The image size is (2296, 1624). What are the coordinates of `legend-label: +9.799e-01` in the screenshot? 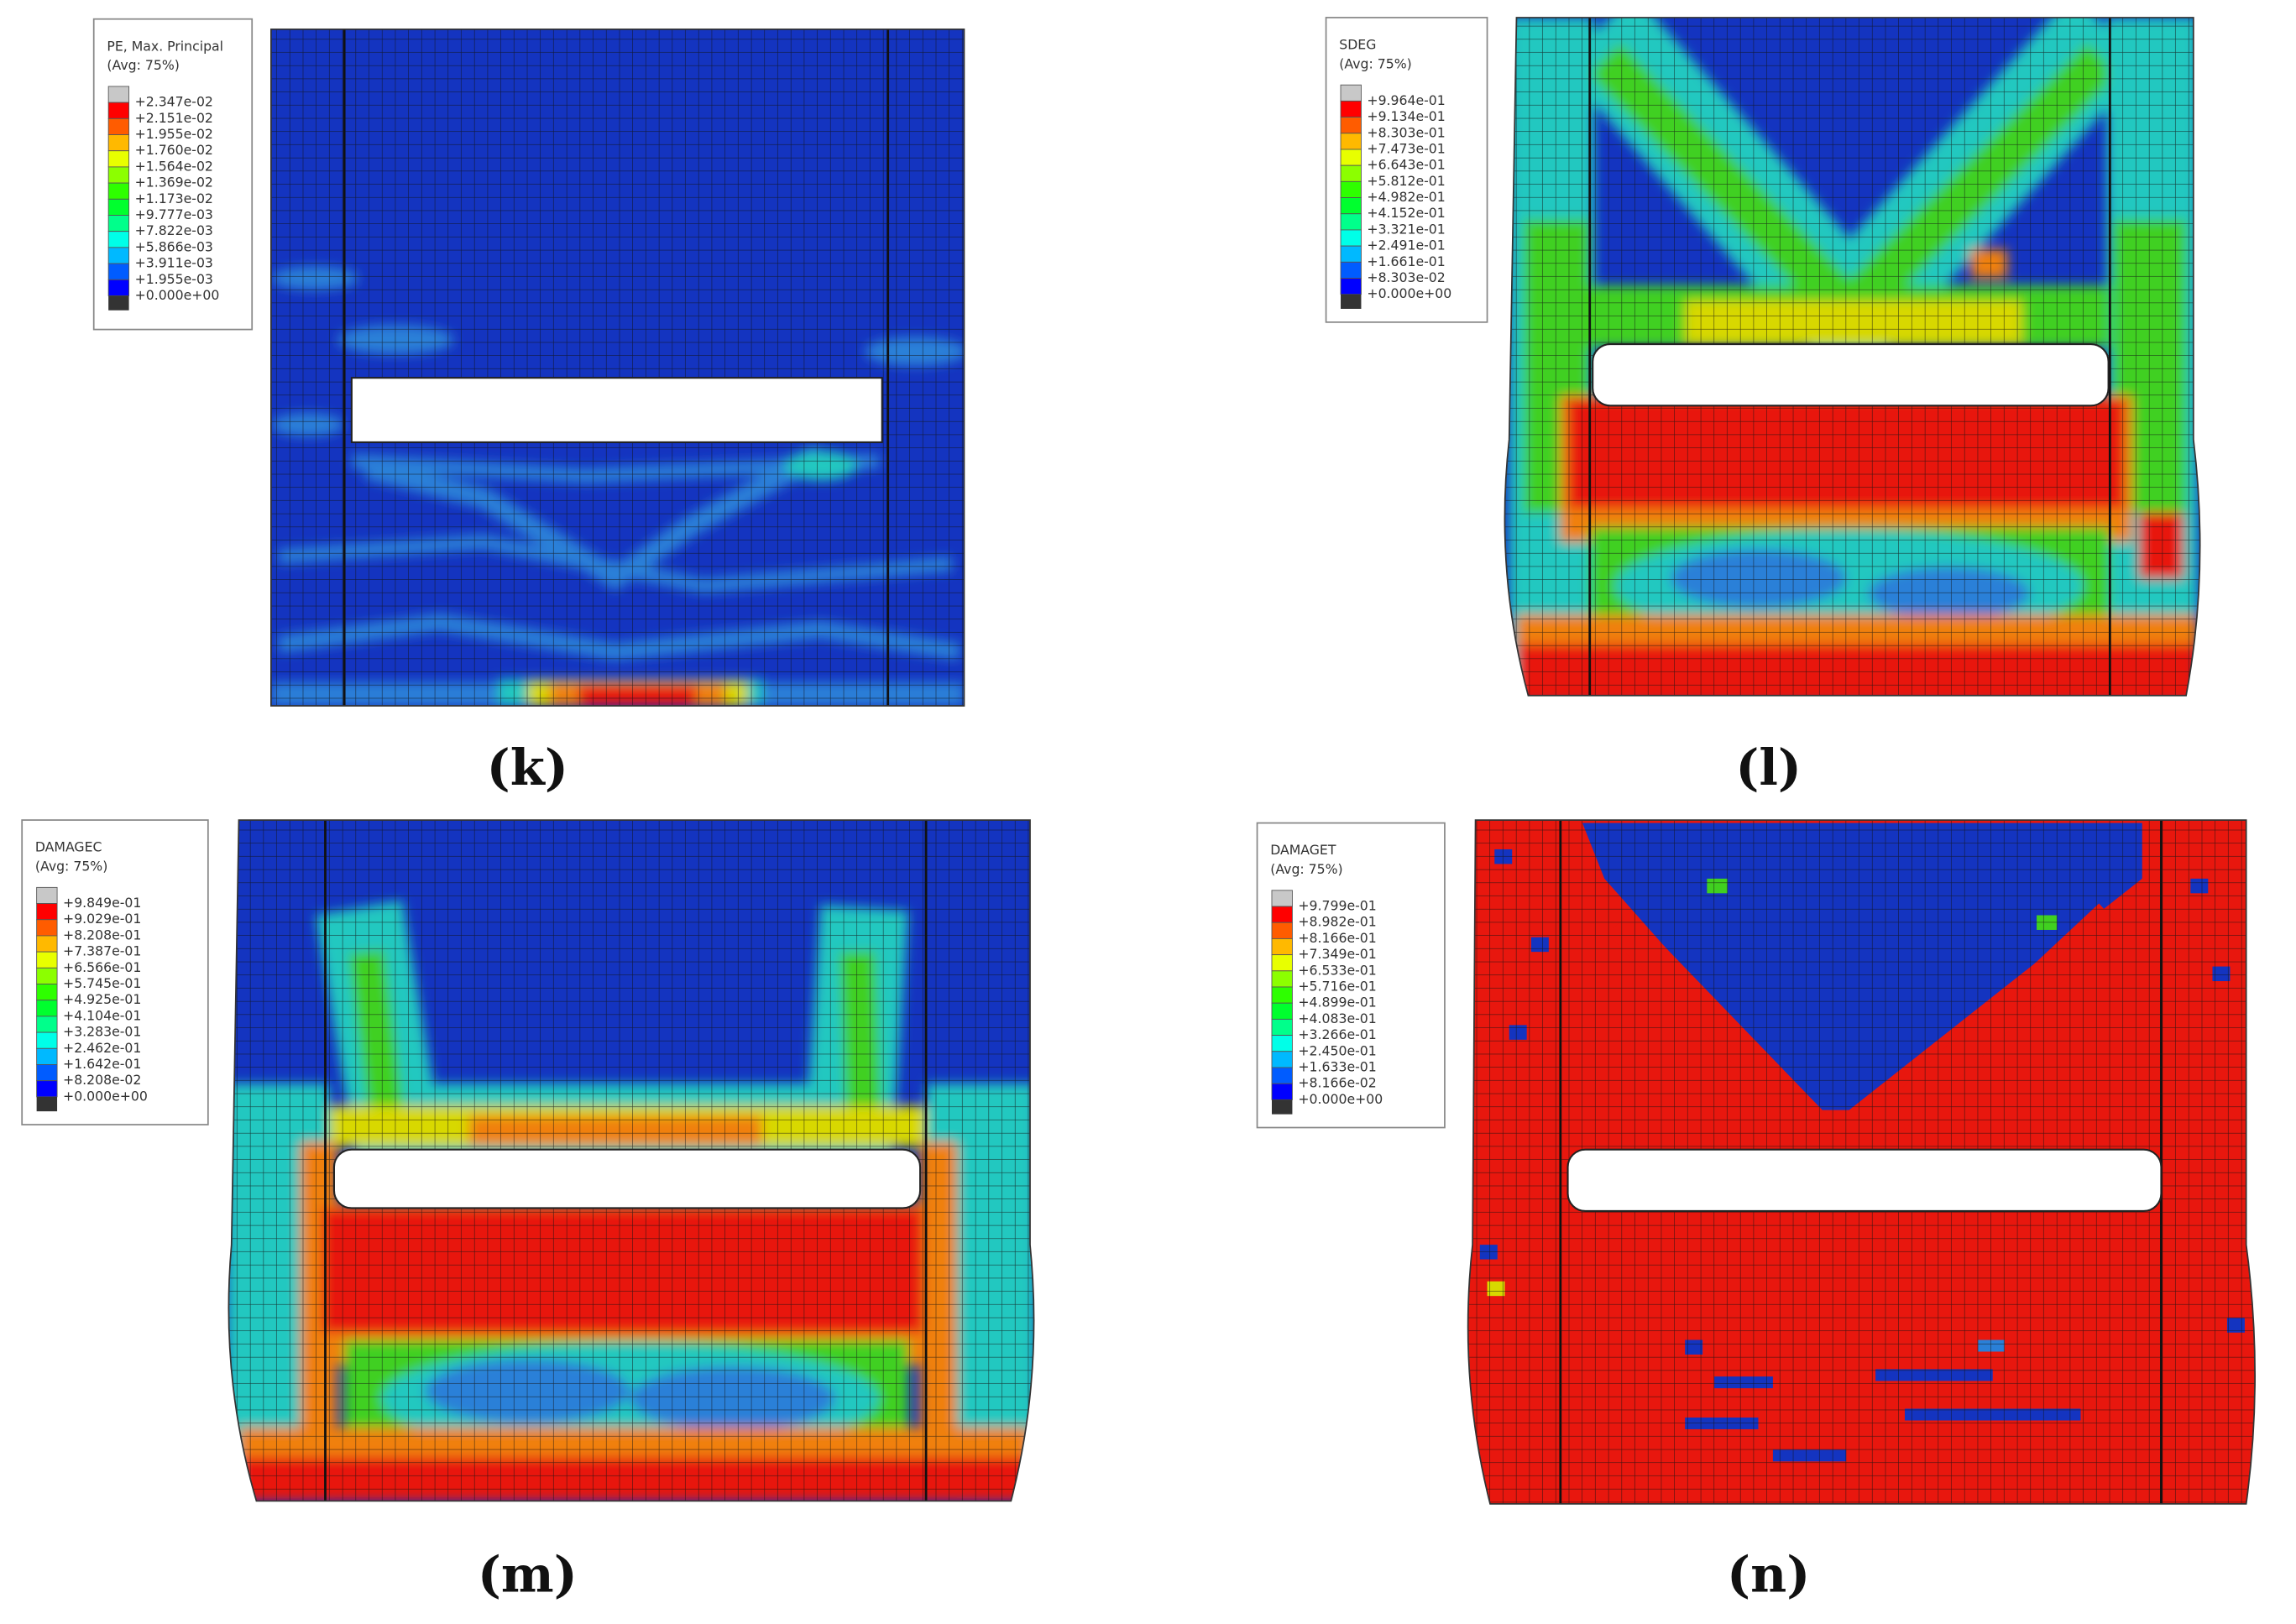 It's located at (1337, 906).